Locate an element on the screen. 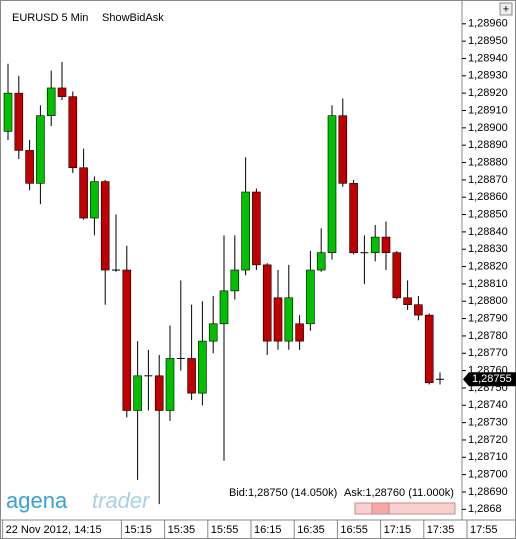  y-tick-label: 1,28830 is located at coordinates (488, 249).